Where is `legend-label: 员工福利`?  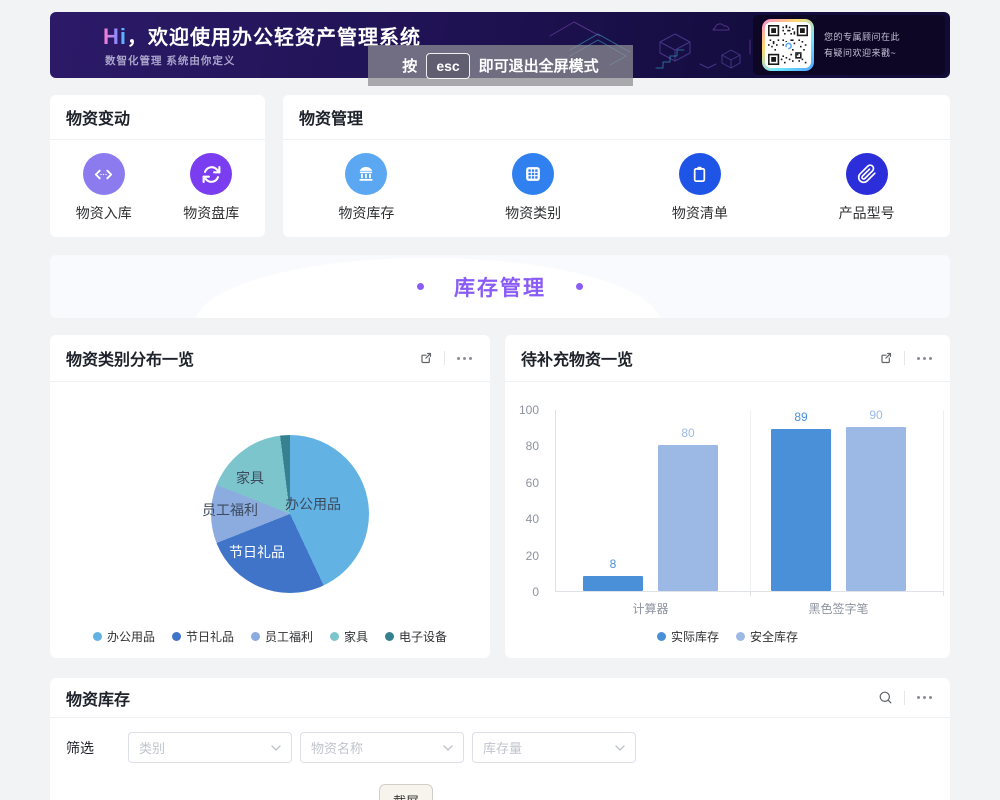 legend-label: 员工福利 is located at coordinates (288, 637).